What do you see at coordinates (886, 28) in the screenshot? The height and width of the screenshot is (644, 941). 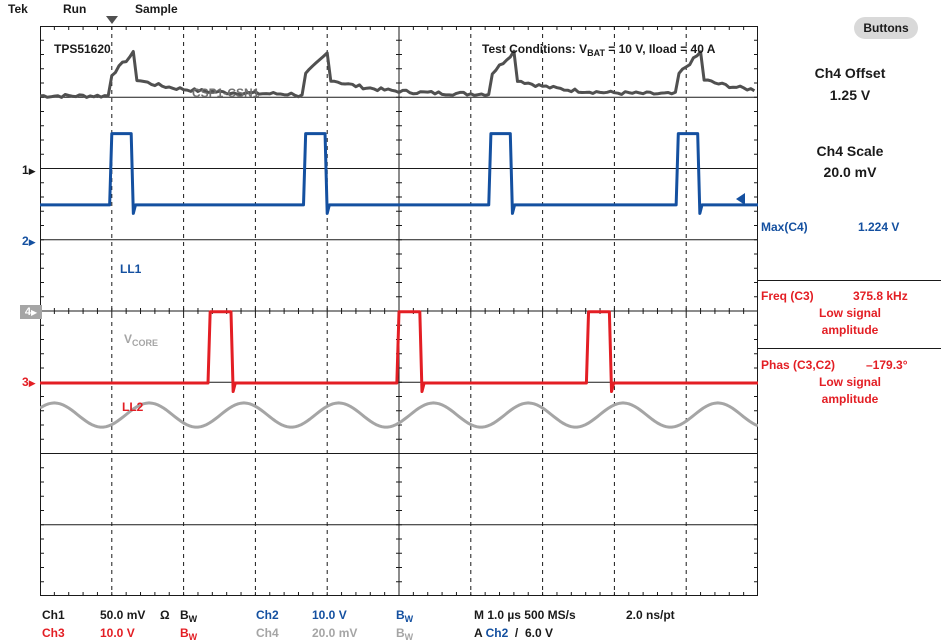 I see `buttons-button: Buttons` at bounding box center [886, 28].